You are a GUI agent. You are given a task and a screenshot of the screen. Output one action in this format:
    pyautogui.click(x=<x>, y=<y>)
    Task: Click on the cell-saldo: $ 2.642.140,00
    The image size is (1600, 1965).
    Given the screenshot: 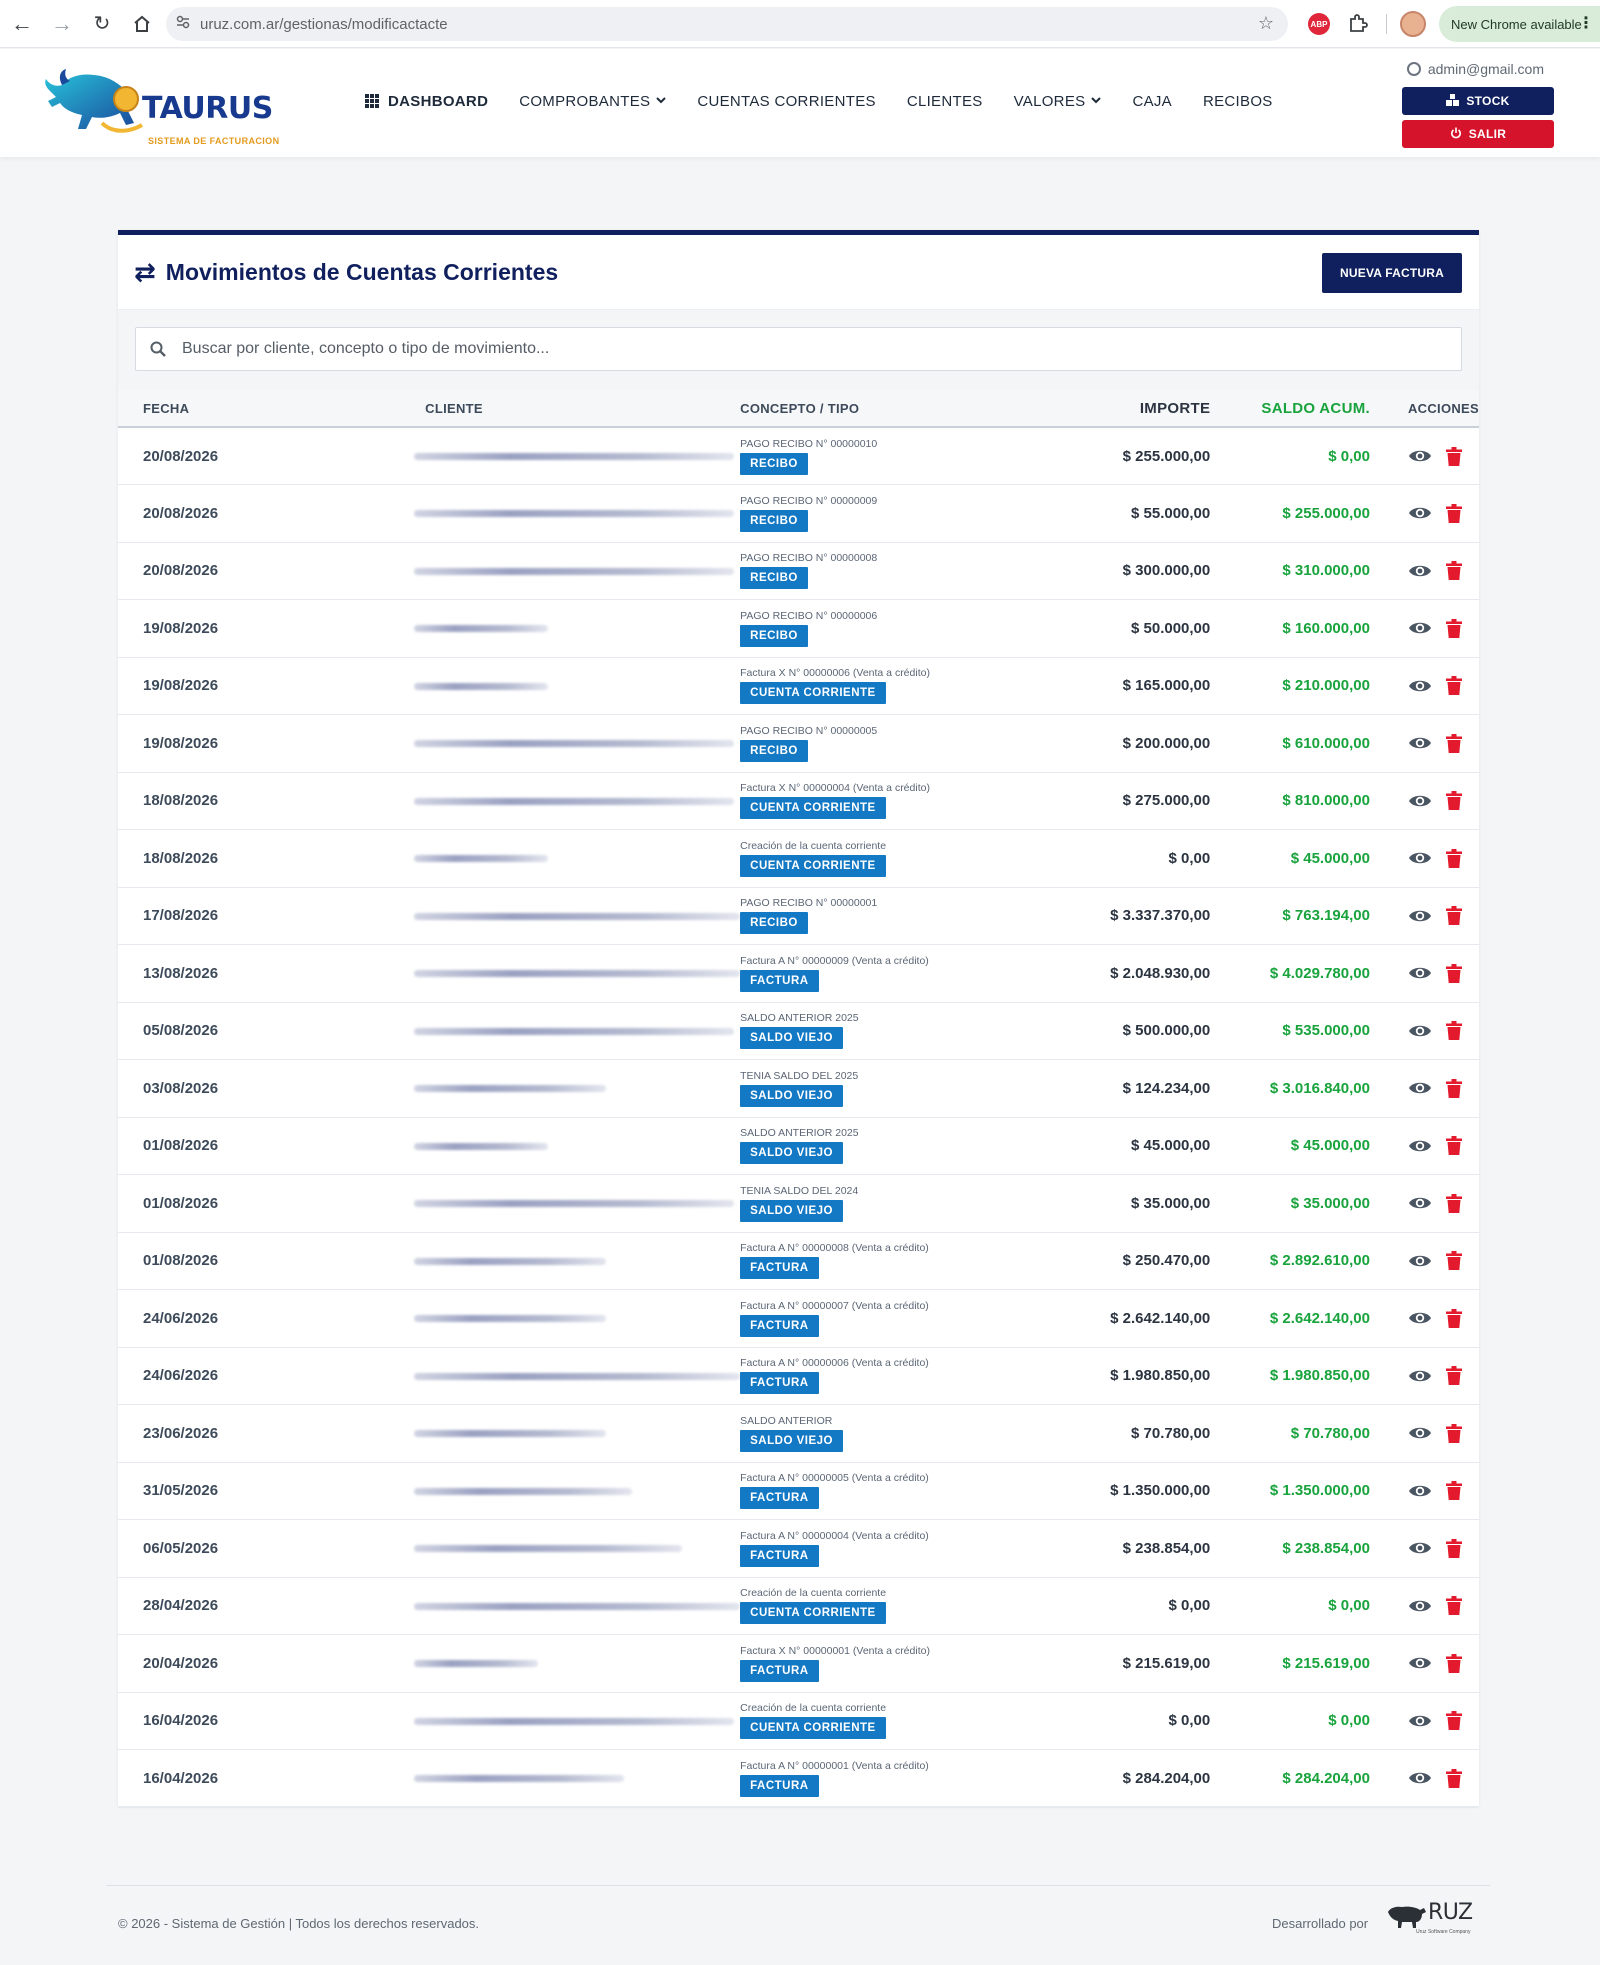 What is the action you would take?
    pyautogui.click(x=1290, y=1318)
    